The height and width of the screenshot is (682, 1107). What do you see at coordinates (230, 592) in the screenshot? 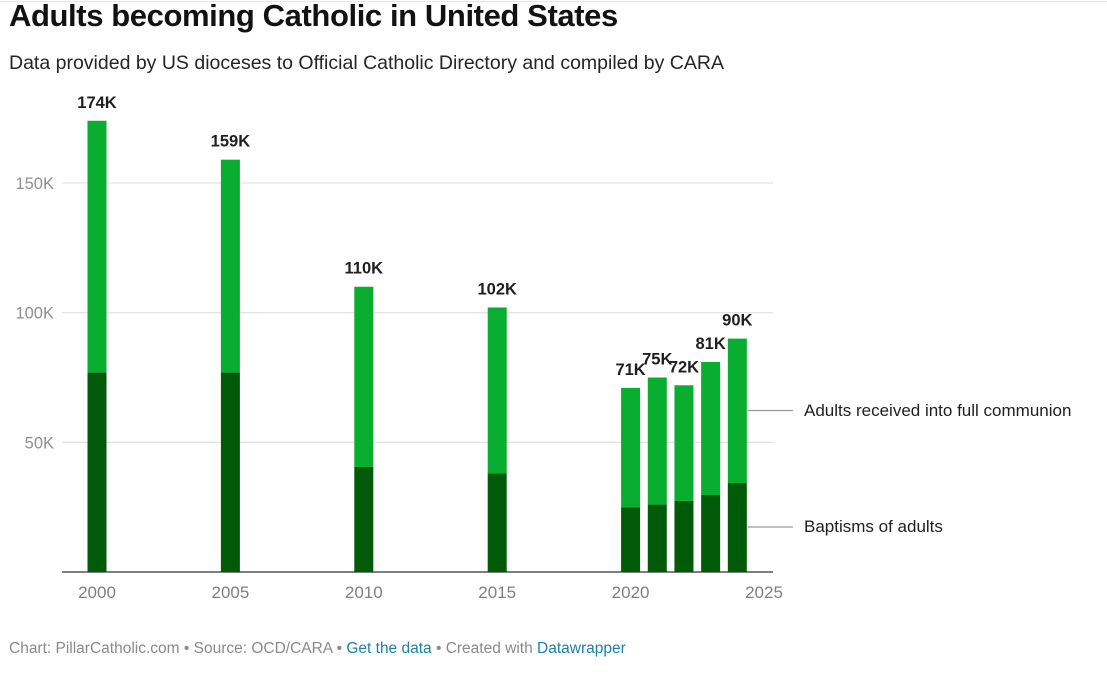
I see `x-tick-label: 2005` at bounding box center [230, 592].